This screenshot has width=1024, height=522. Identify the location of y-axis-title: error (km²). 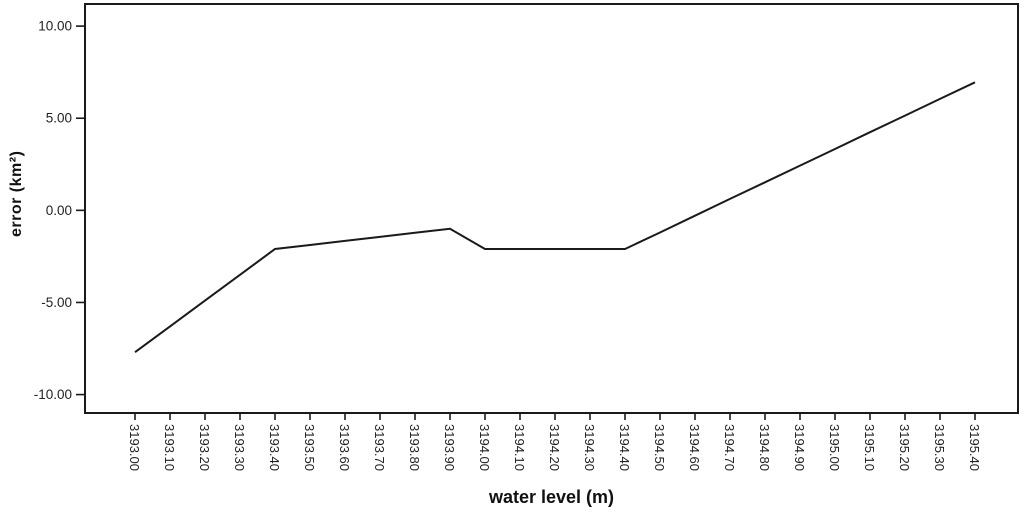
(16, 194).